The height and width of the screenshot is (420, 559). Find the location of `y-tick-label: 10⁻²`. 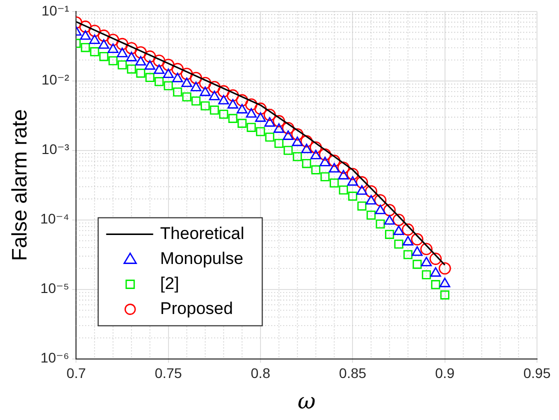

y-tick-label: 10⁻² is located at coordinates (56, 80).